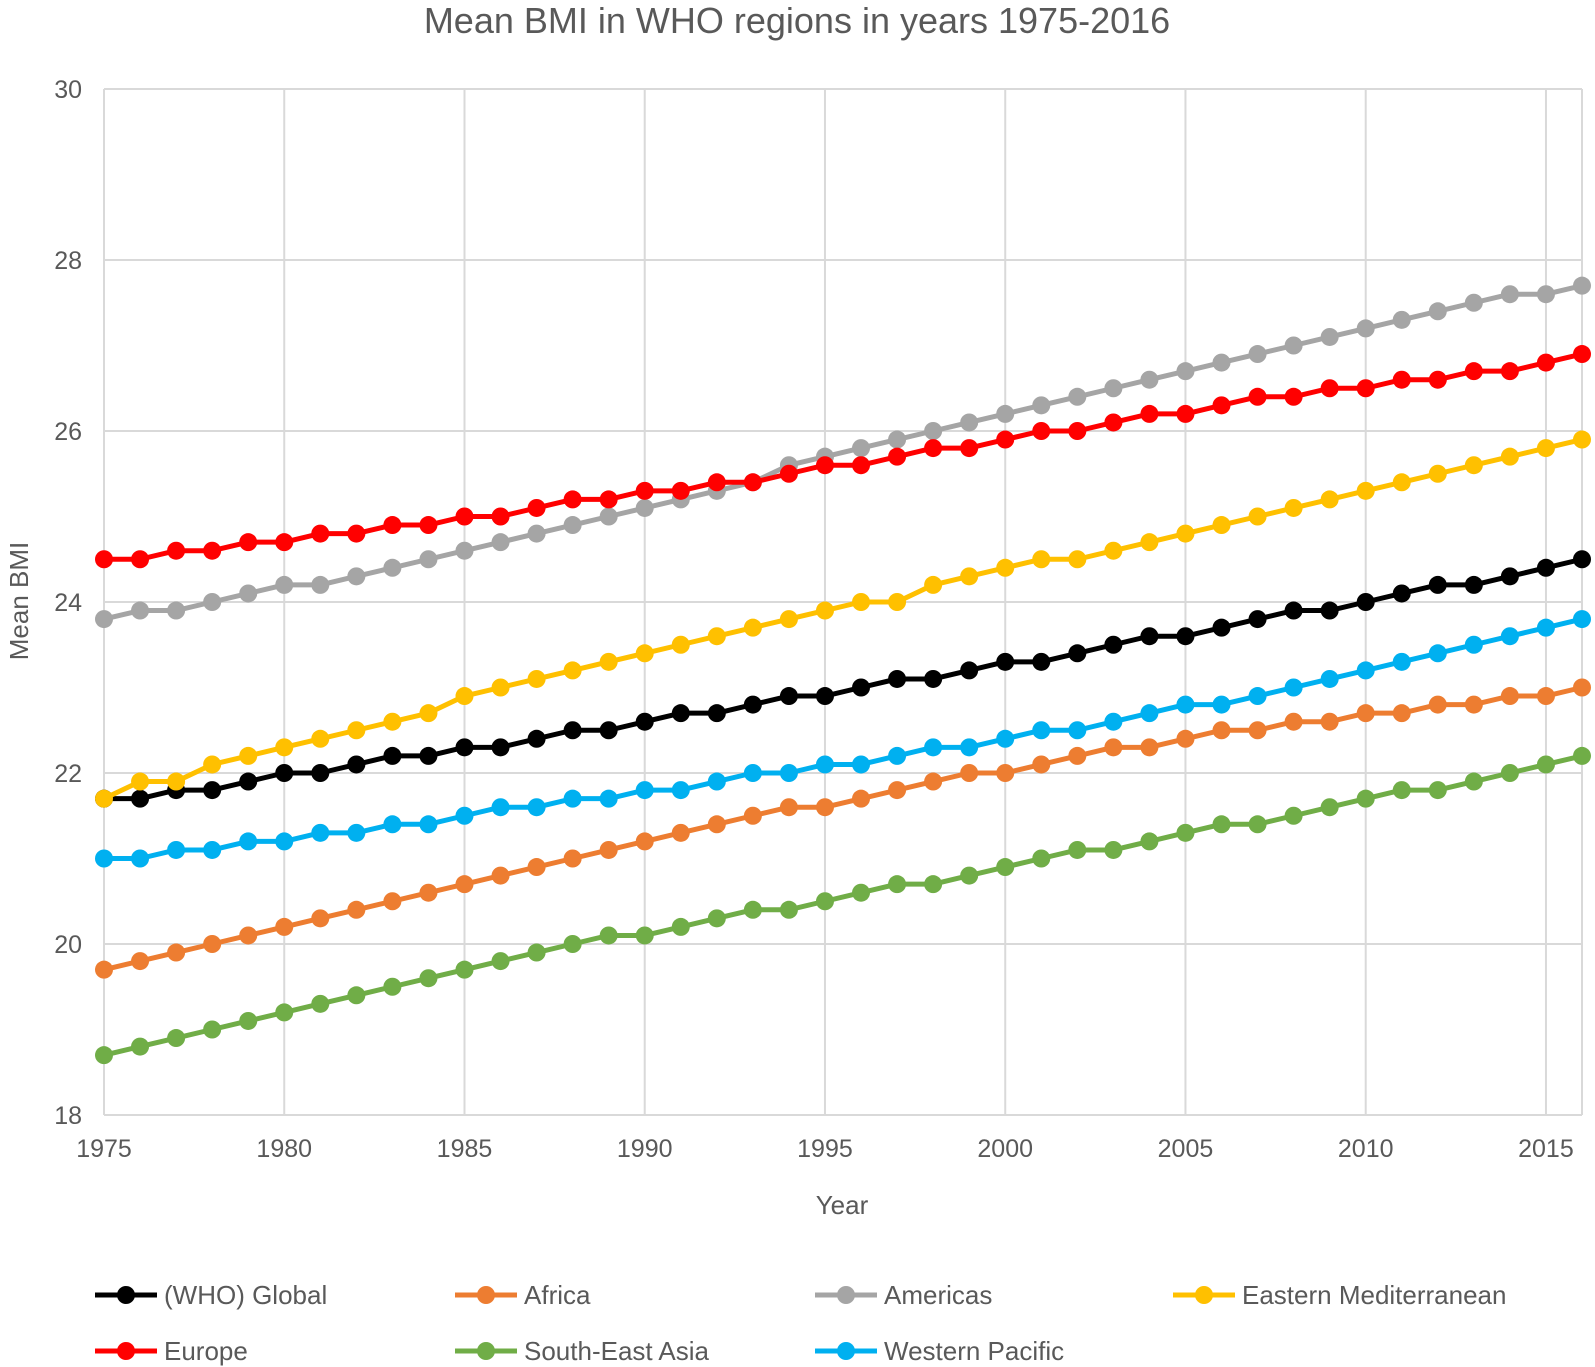 The width and height of the screenshot is (1595, 1367). What do you see at coordinates (68, 90) in the screenshot?
I see `y-tick-label: 30` at bounding box center [68, 90].